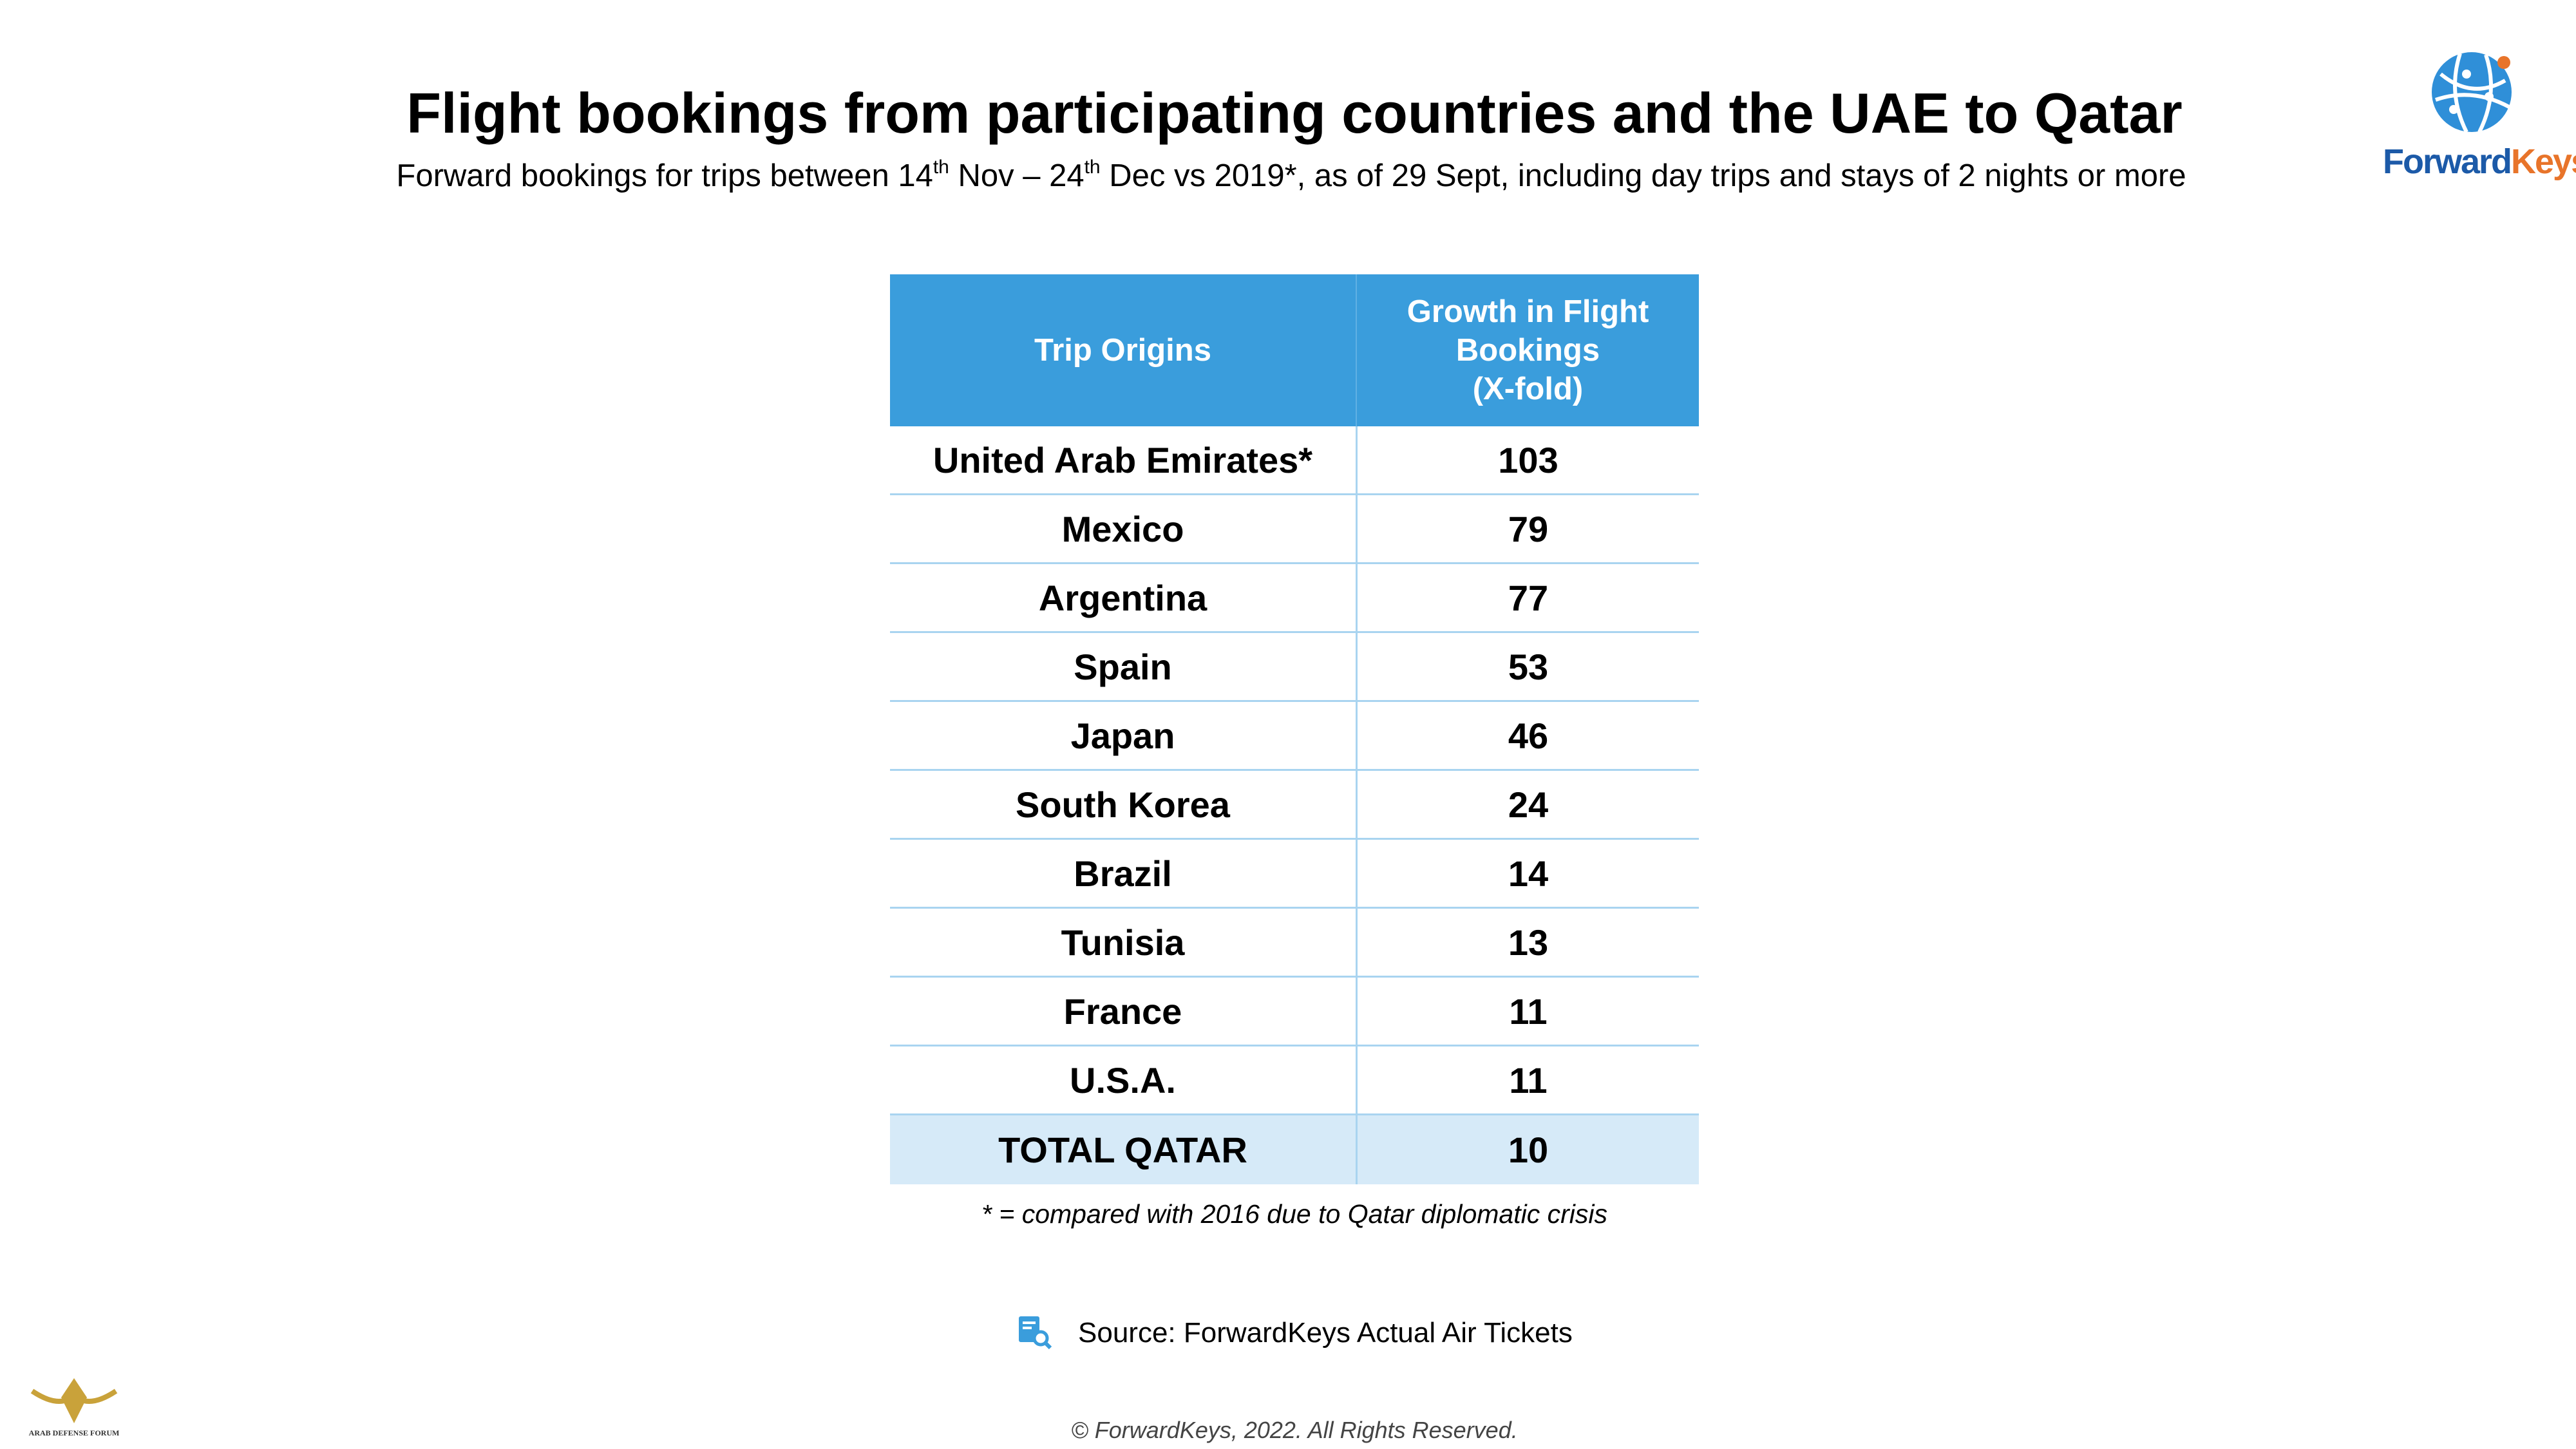 This screenshot has height=1449, width=2576. I want to click on source-icon, so click(1035, 1333).